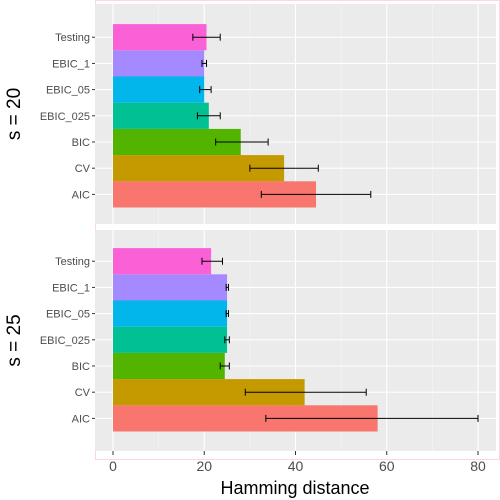  I want to click on x-axis: 0 20 40 60 80, so click(297, 462).